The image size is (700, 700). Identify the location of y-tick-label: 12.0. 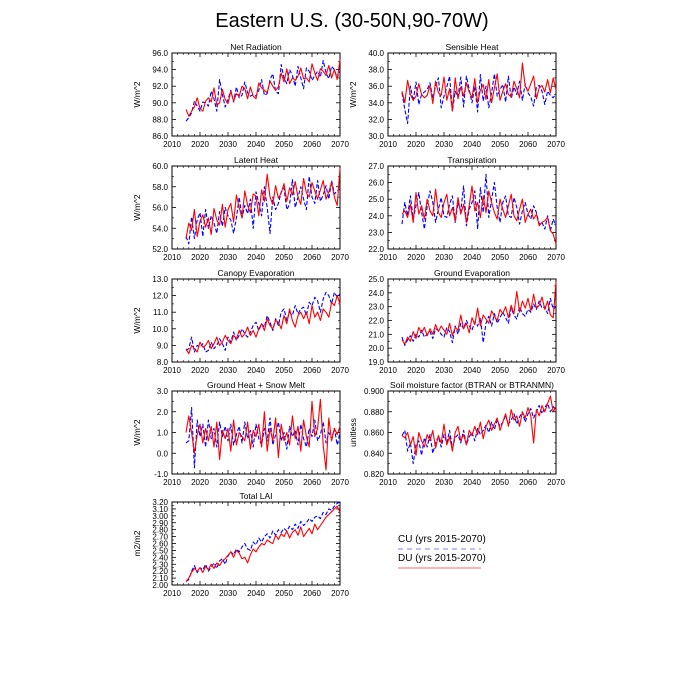
(160, 296).